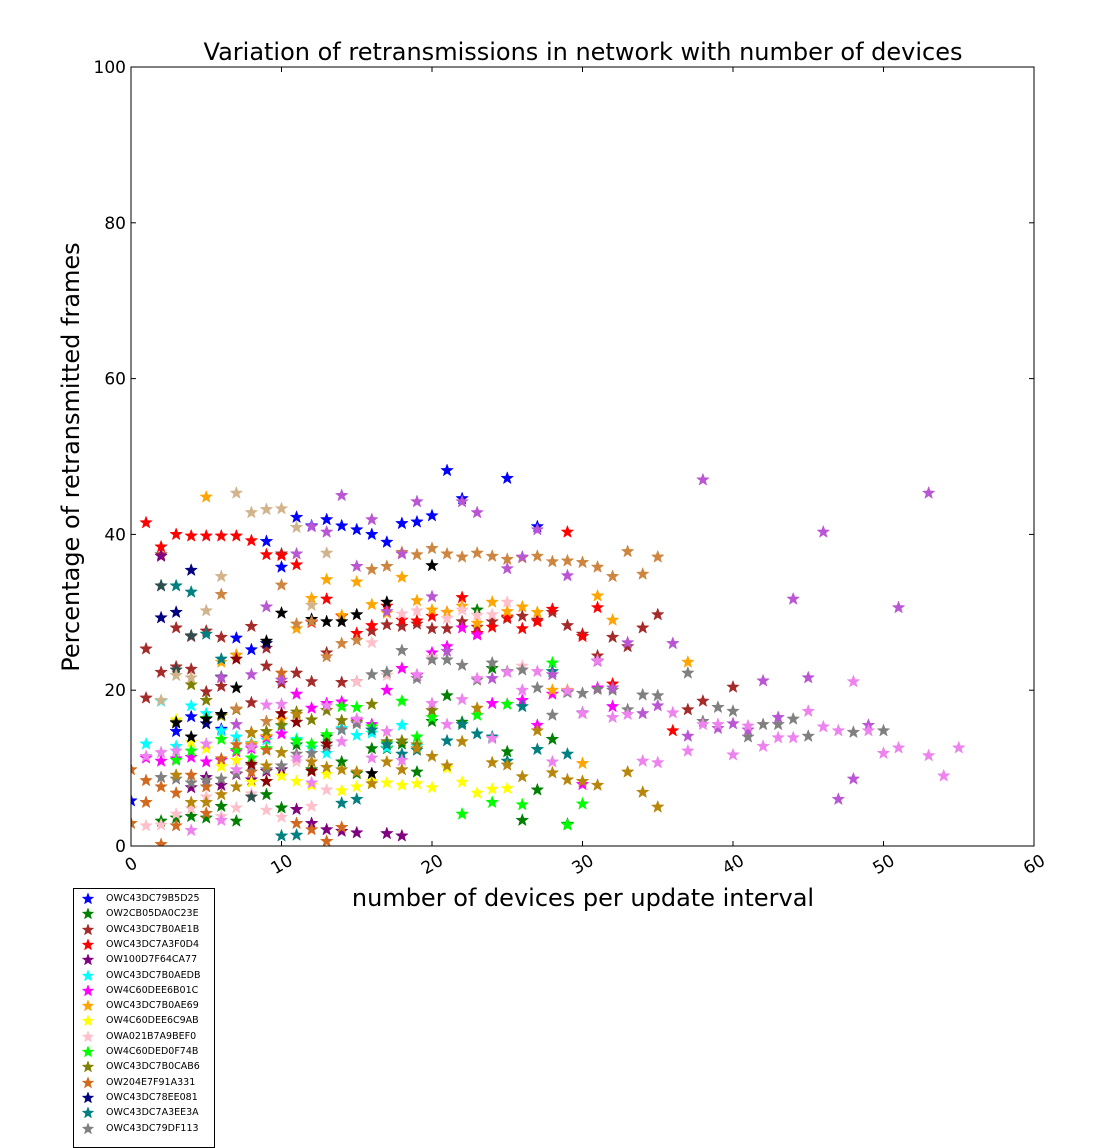  What do you see at coordinates (115, 691) in the screenshot?
I see `y-tick-label: 20` at bounding box center [115, 691].